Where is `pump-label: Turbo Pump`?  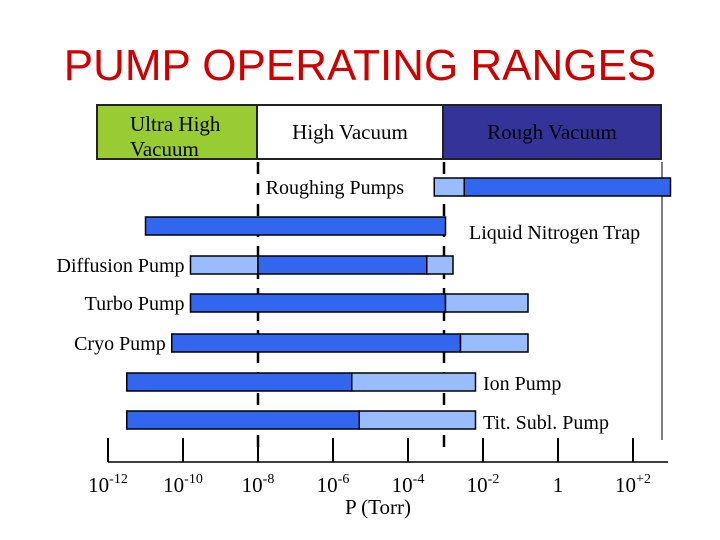
pump-label: Turbo Pump is located at coordinates (135, 304).